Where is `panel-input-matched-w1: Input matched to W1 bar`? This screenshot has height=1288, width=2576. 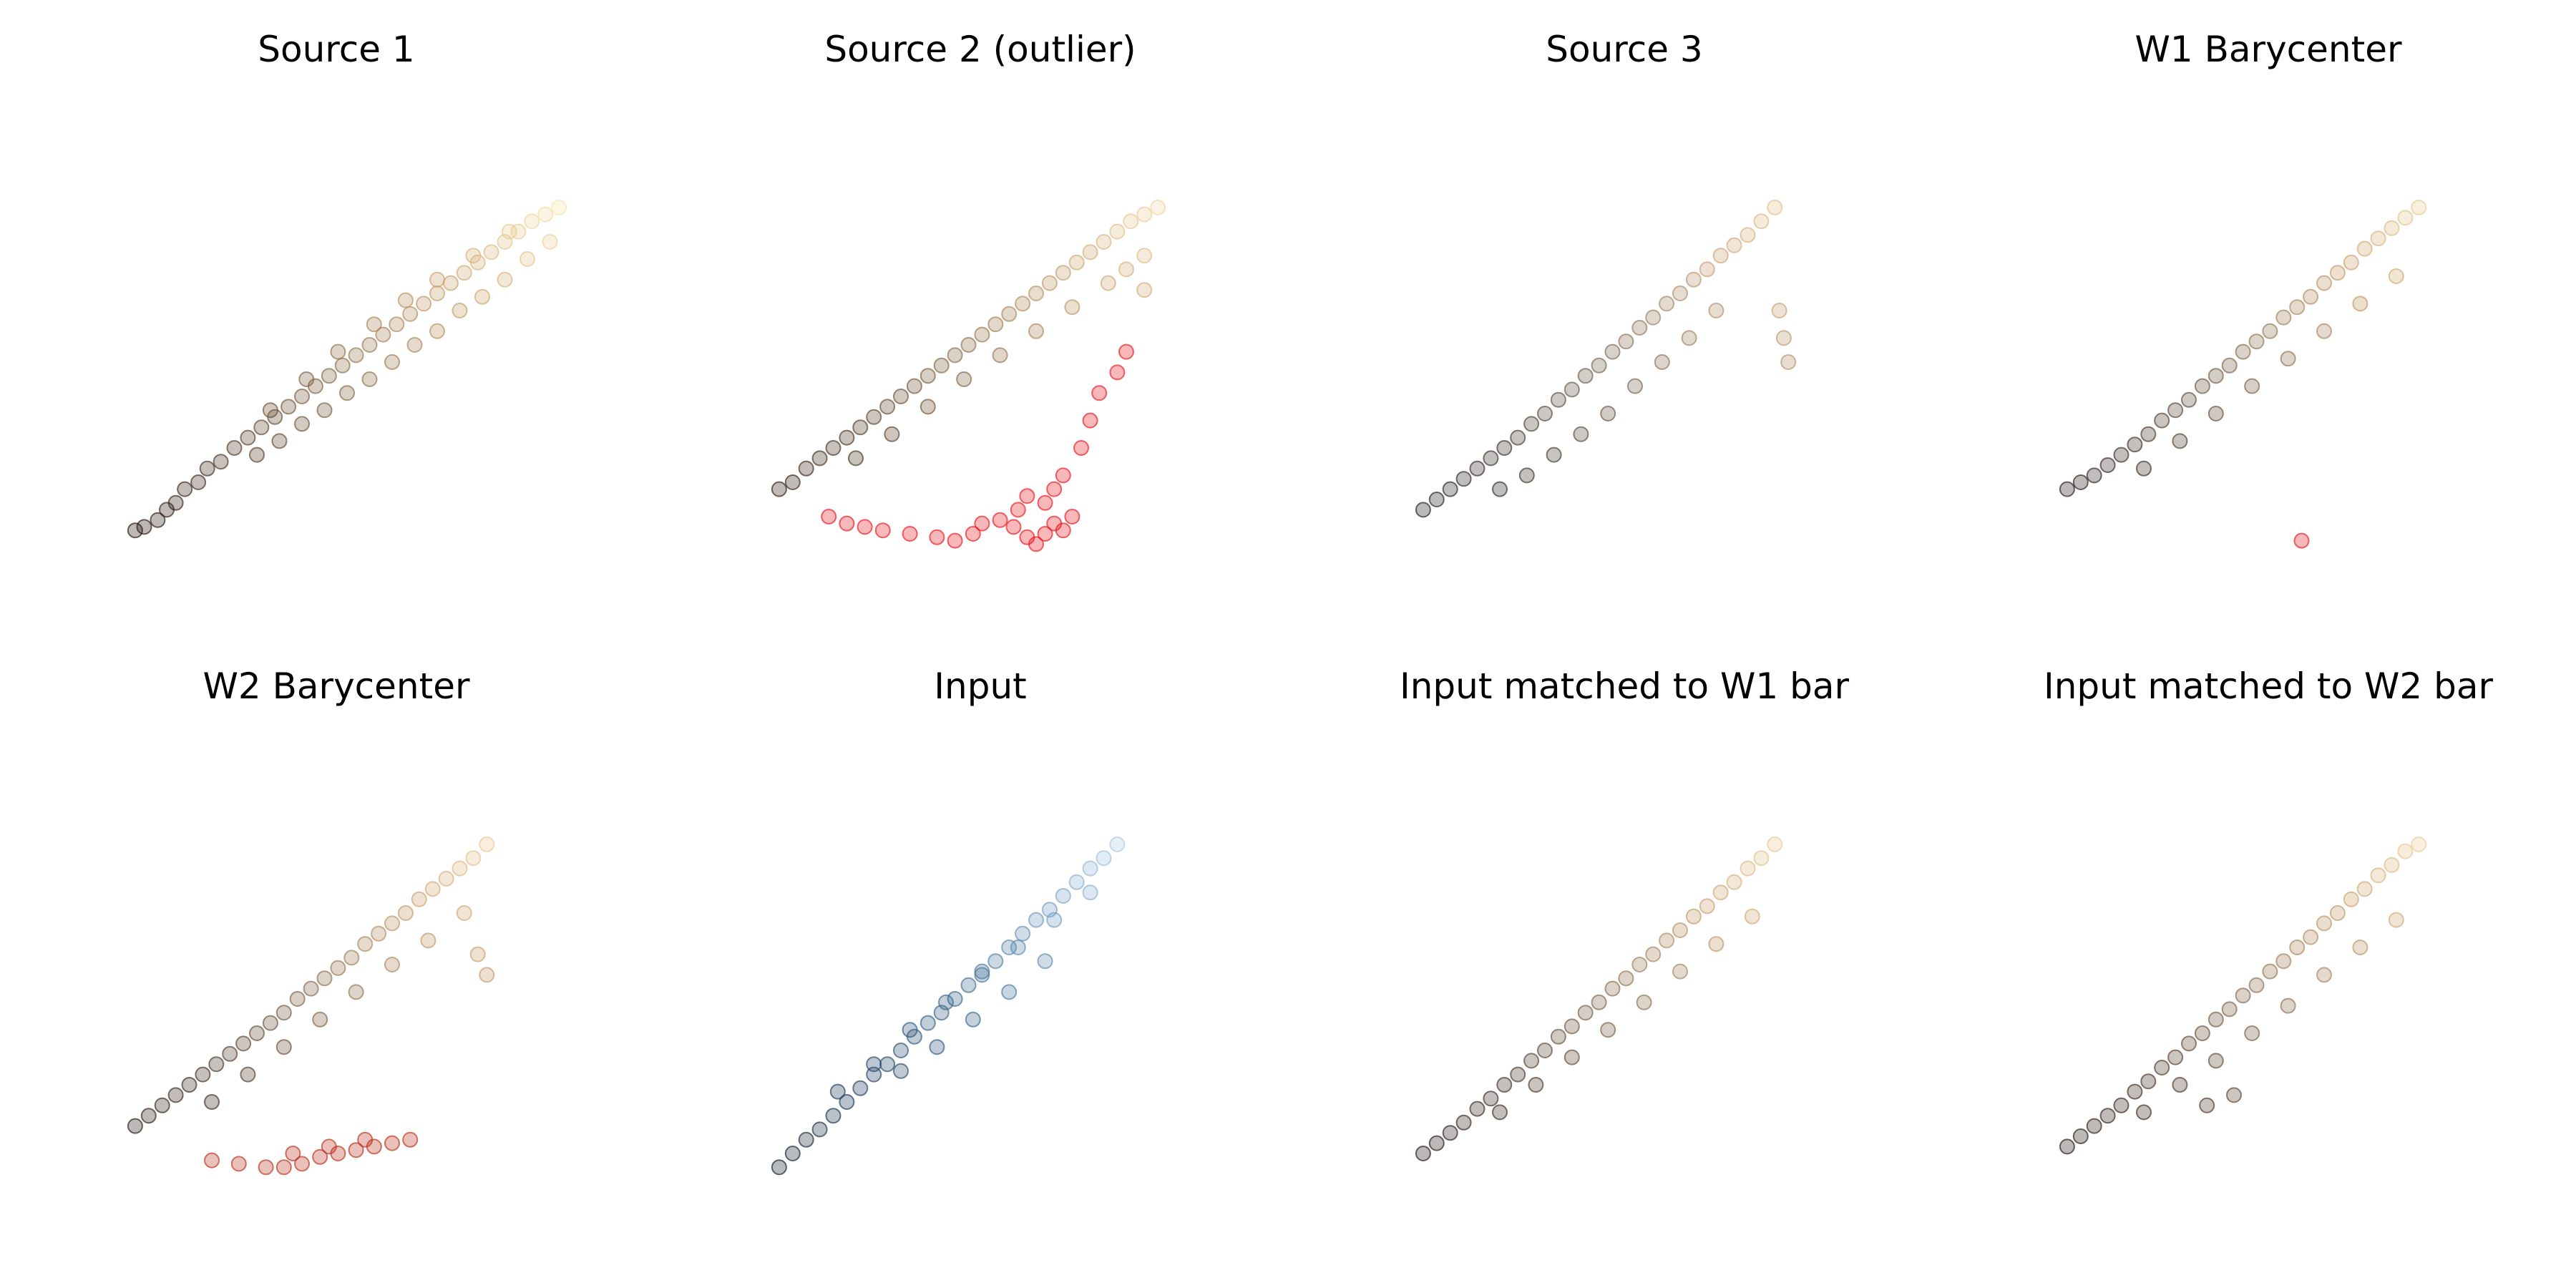
panel-input-matched-w1: Input matched to W1 bar is located at coordinates (1624, 959).